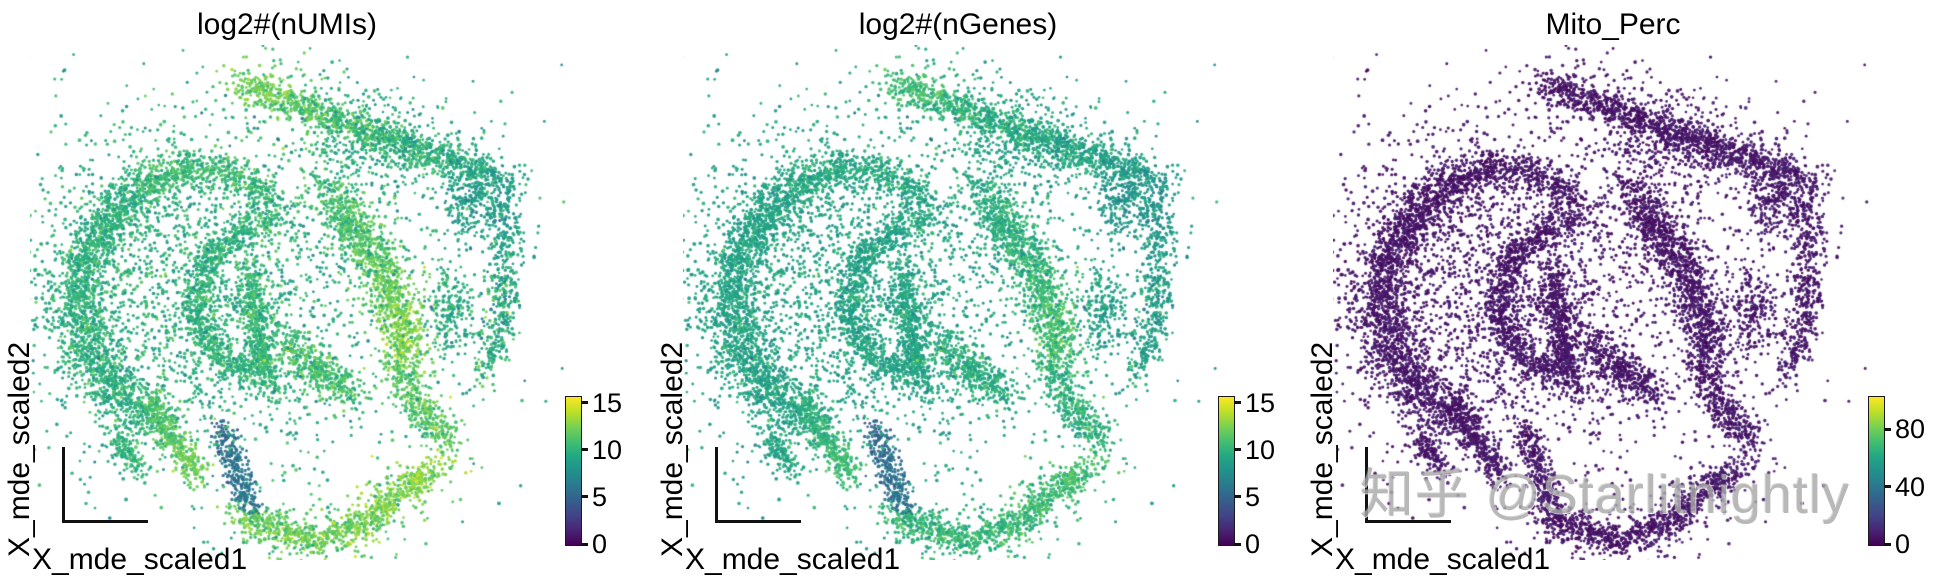 This screenshot has height=584, width=1950. What do you see at coordinates (1605, 495) in the screenshot?
I see `watermark: 知乎 @Starlitnightly` at bounding box center [1605, 495].